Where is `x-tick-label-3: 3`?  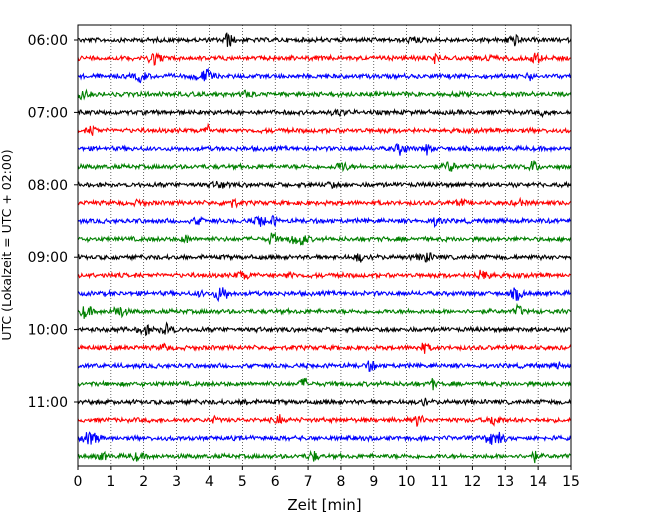
x-tick-label-3: 3 is located at coordinates (176, 482).